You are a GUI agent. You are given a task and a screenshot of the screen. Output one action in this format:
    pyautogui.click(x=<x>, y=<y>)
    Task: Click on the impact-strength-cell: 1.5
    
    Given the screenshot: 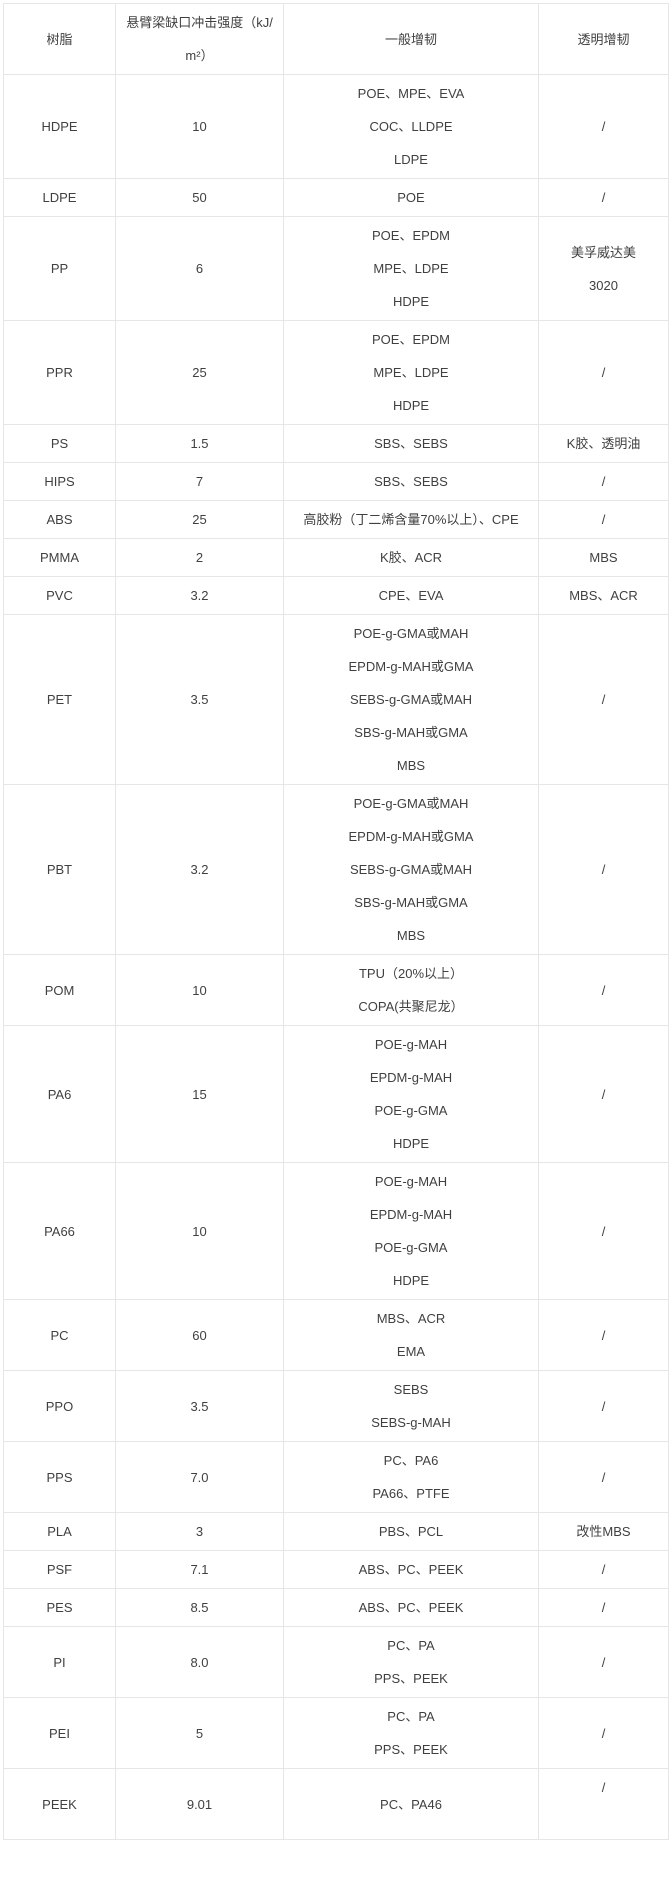 What is the action you would take?
    pyautogui.click(x=199, y=443)
    